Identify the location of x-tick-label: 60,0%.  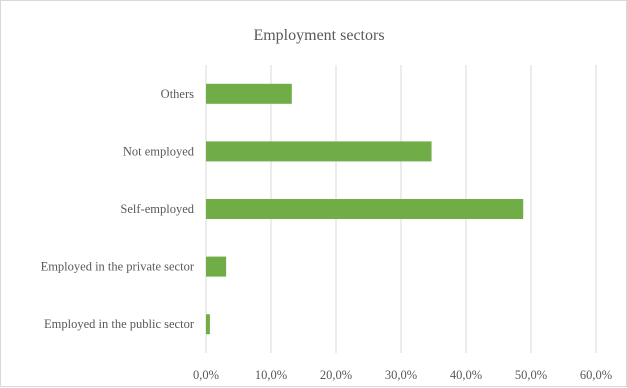
(596, 375).